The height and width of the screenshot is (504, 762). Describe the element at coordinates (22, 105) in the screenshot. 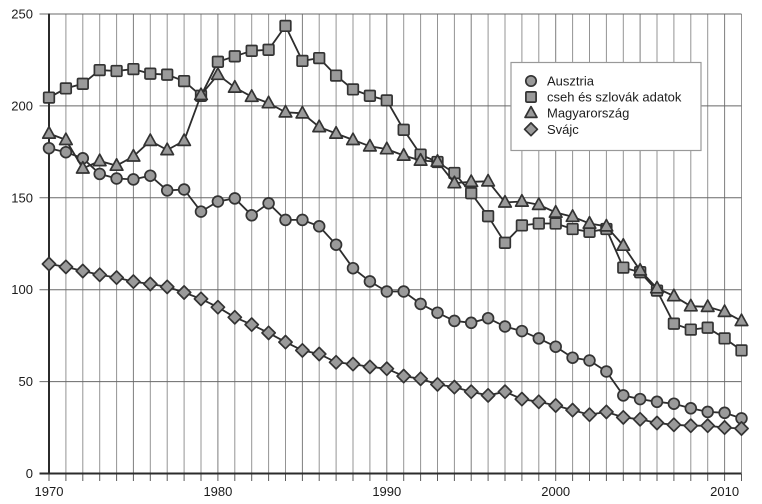

I see `svg-text: 200` at that location.